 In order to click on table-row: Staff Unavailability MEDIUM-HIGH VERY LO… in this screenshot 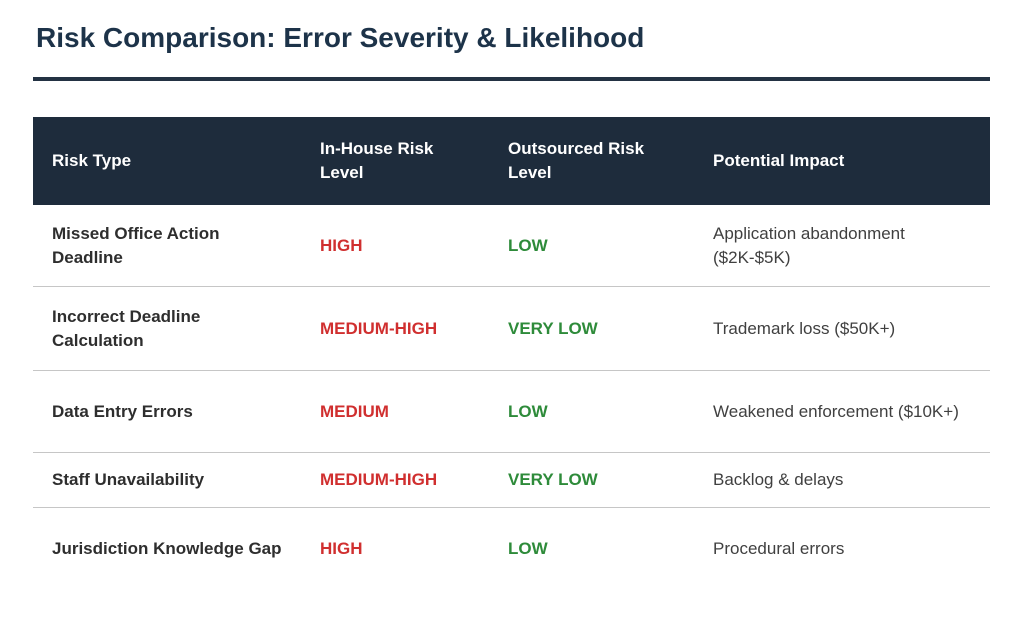, I will do `click(511, 480)`.